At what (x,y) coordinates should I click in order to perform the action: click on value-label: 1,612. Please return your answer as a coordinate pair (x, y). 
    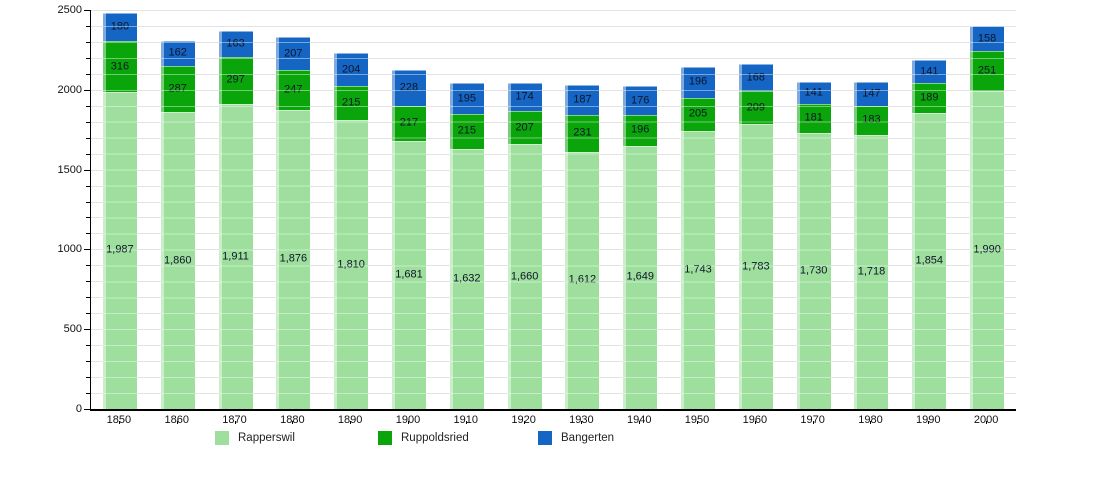
    Looking at the image, I should click on (582, 279).